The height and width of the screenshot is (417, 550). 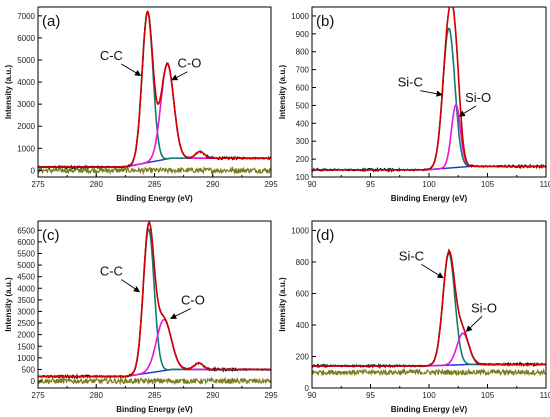 I want to click on raw-data-line, so click(x=429, y=309).